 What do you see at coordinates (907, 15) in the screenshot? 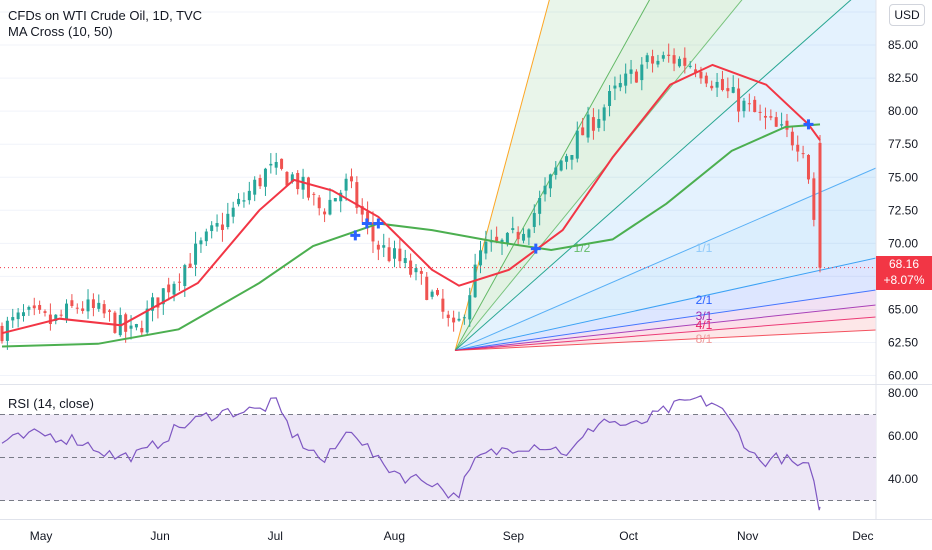
I see `currency-button: USD` at bounding box center [907, 15].